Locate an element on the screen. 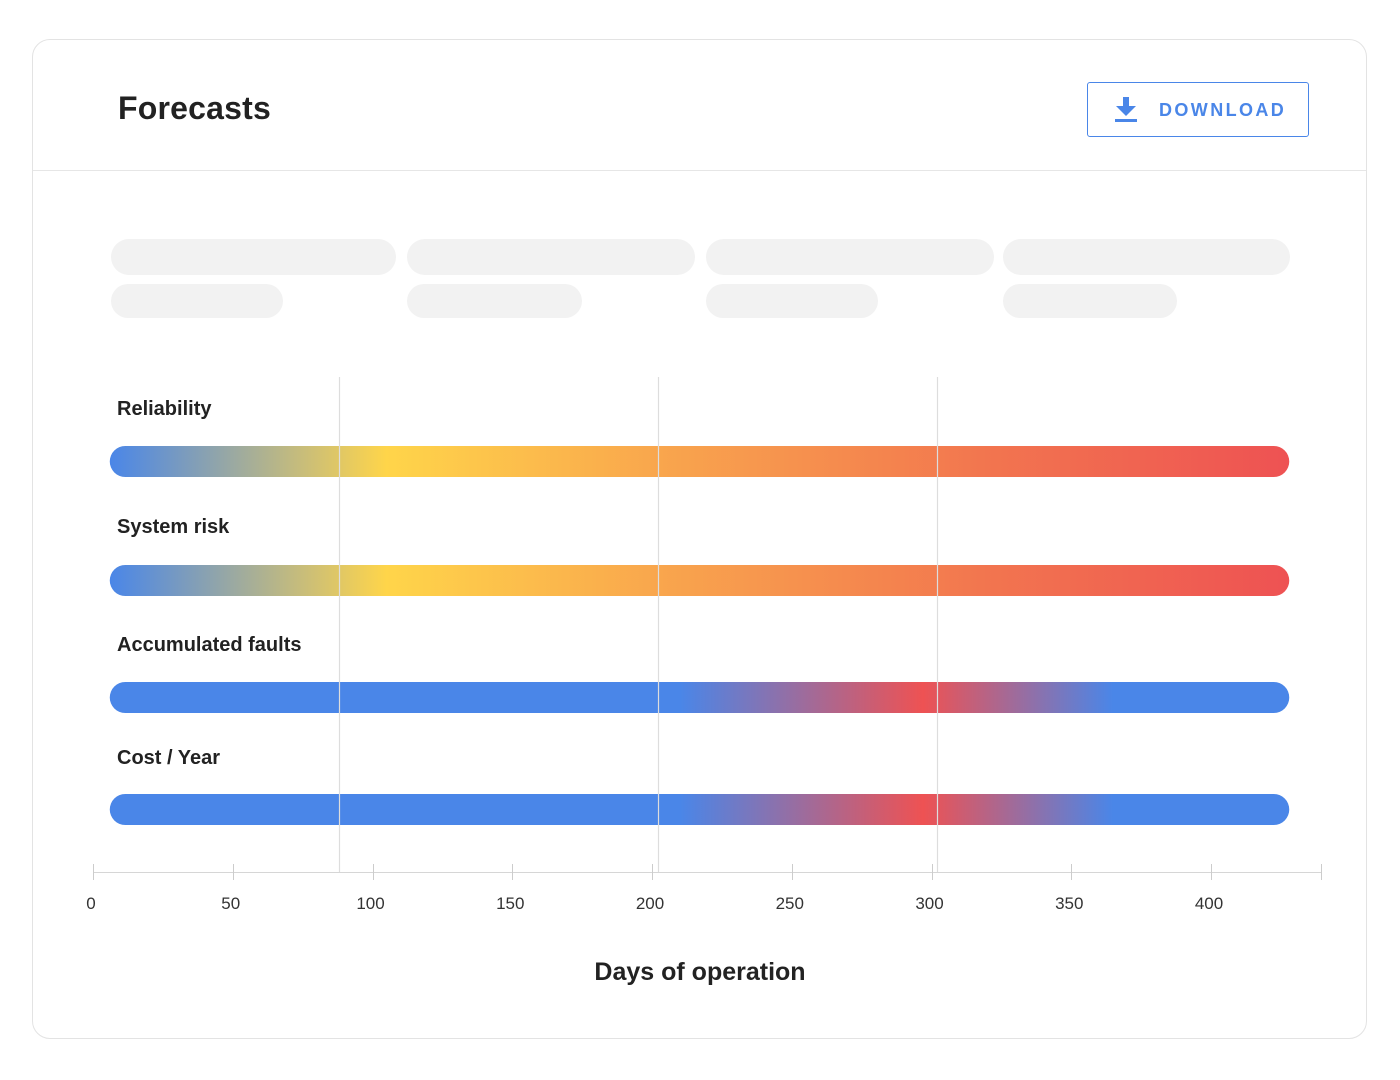 The height and width of the screenshot is (1080, 1400). download-icon is located at coordinates (1126, 109).